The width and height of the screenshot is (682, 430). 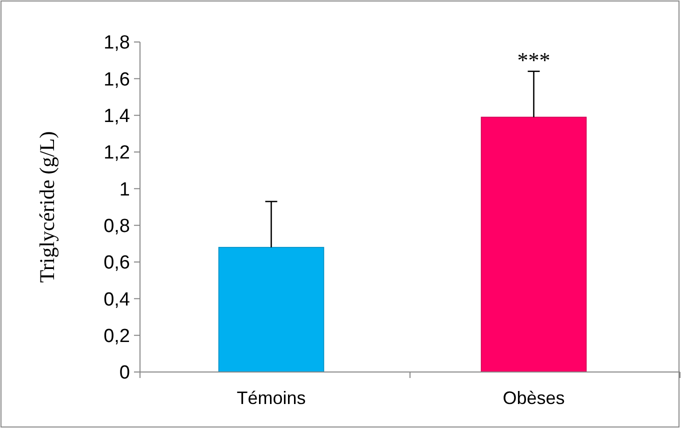 I want to click on y-tick-label: 1,6, so click(x=117, y=79).